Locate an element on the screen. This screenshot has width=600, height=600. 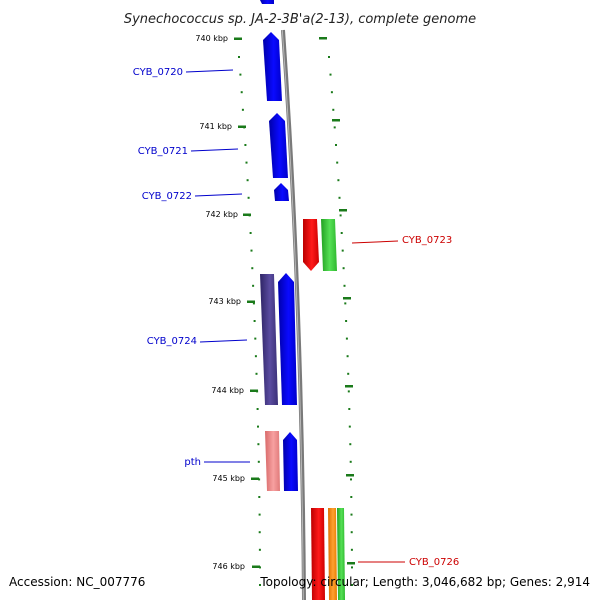
gene-cyb-0726-red is located at coordinates (318, 554).